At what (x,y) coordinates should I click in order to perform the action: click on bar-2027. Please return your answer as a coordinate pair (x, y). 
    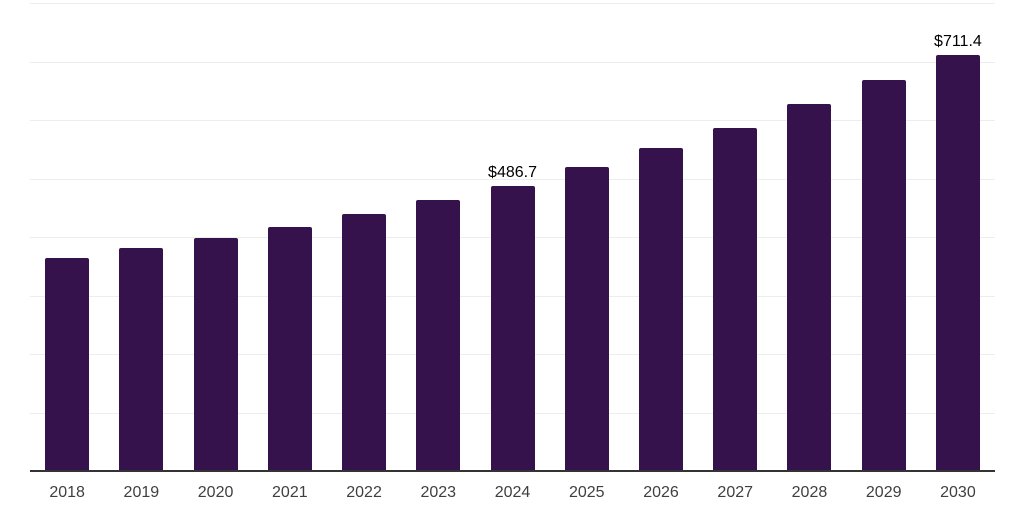
    Looking at the image, I should click on (735, 299).